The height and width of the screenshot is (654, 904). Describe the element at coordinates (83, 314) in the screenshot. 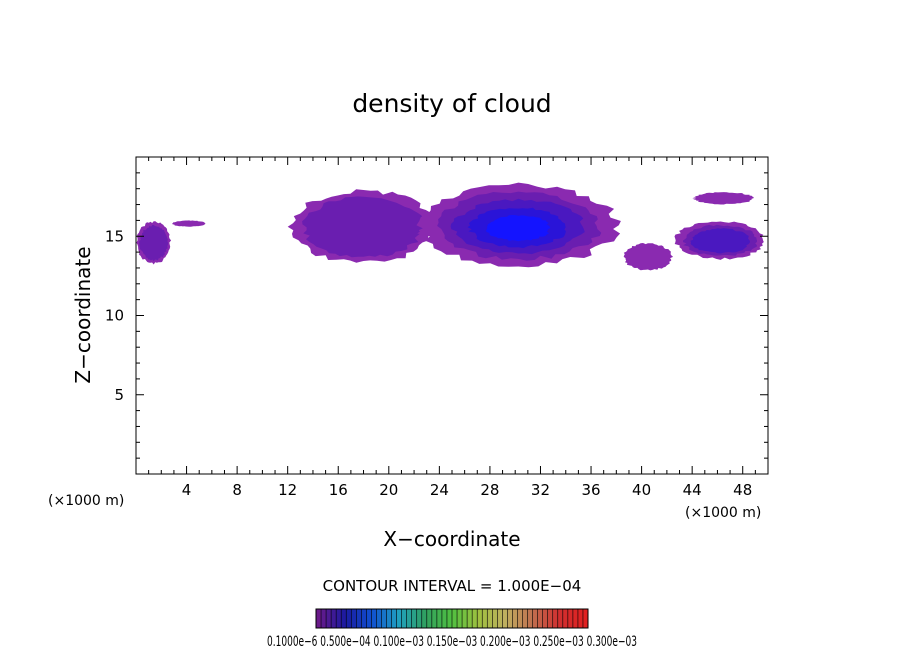

I see `y-axis-label: Z−coordinate` at that location.